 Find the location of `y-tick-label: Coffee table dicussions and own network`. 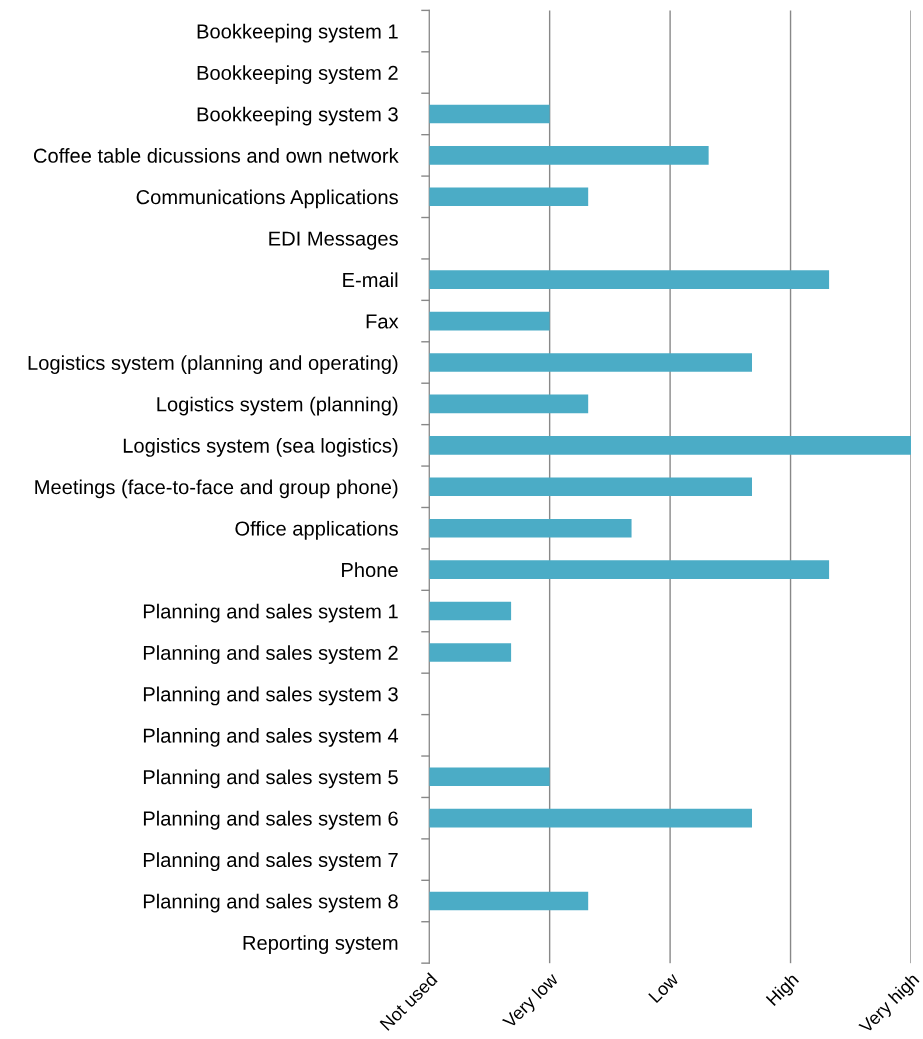

y-tick-label: Coffee table dicussions and own network is located at coordinates (216, 155).